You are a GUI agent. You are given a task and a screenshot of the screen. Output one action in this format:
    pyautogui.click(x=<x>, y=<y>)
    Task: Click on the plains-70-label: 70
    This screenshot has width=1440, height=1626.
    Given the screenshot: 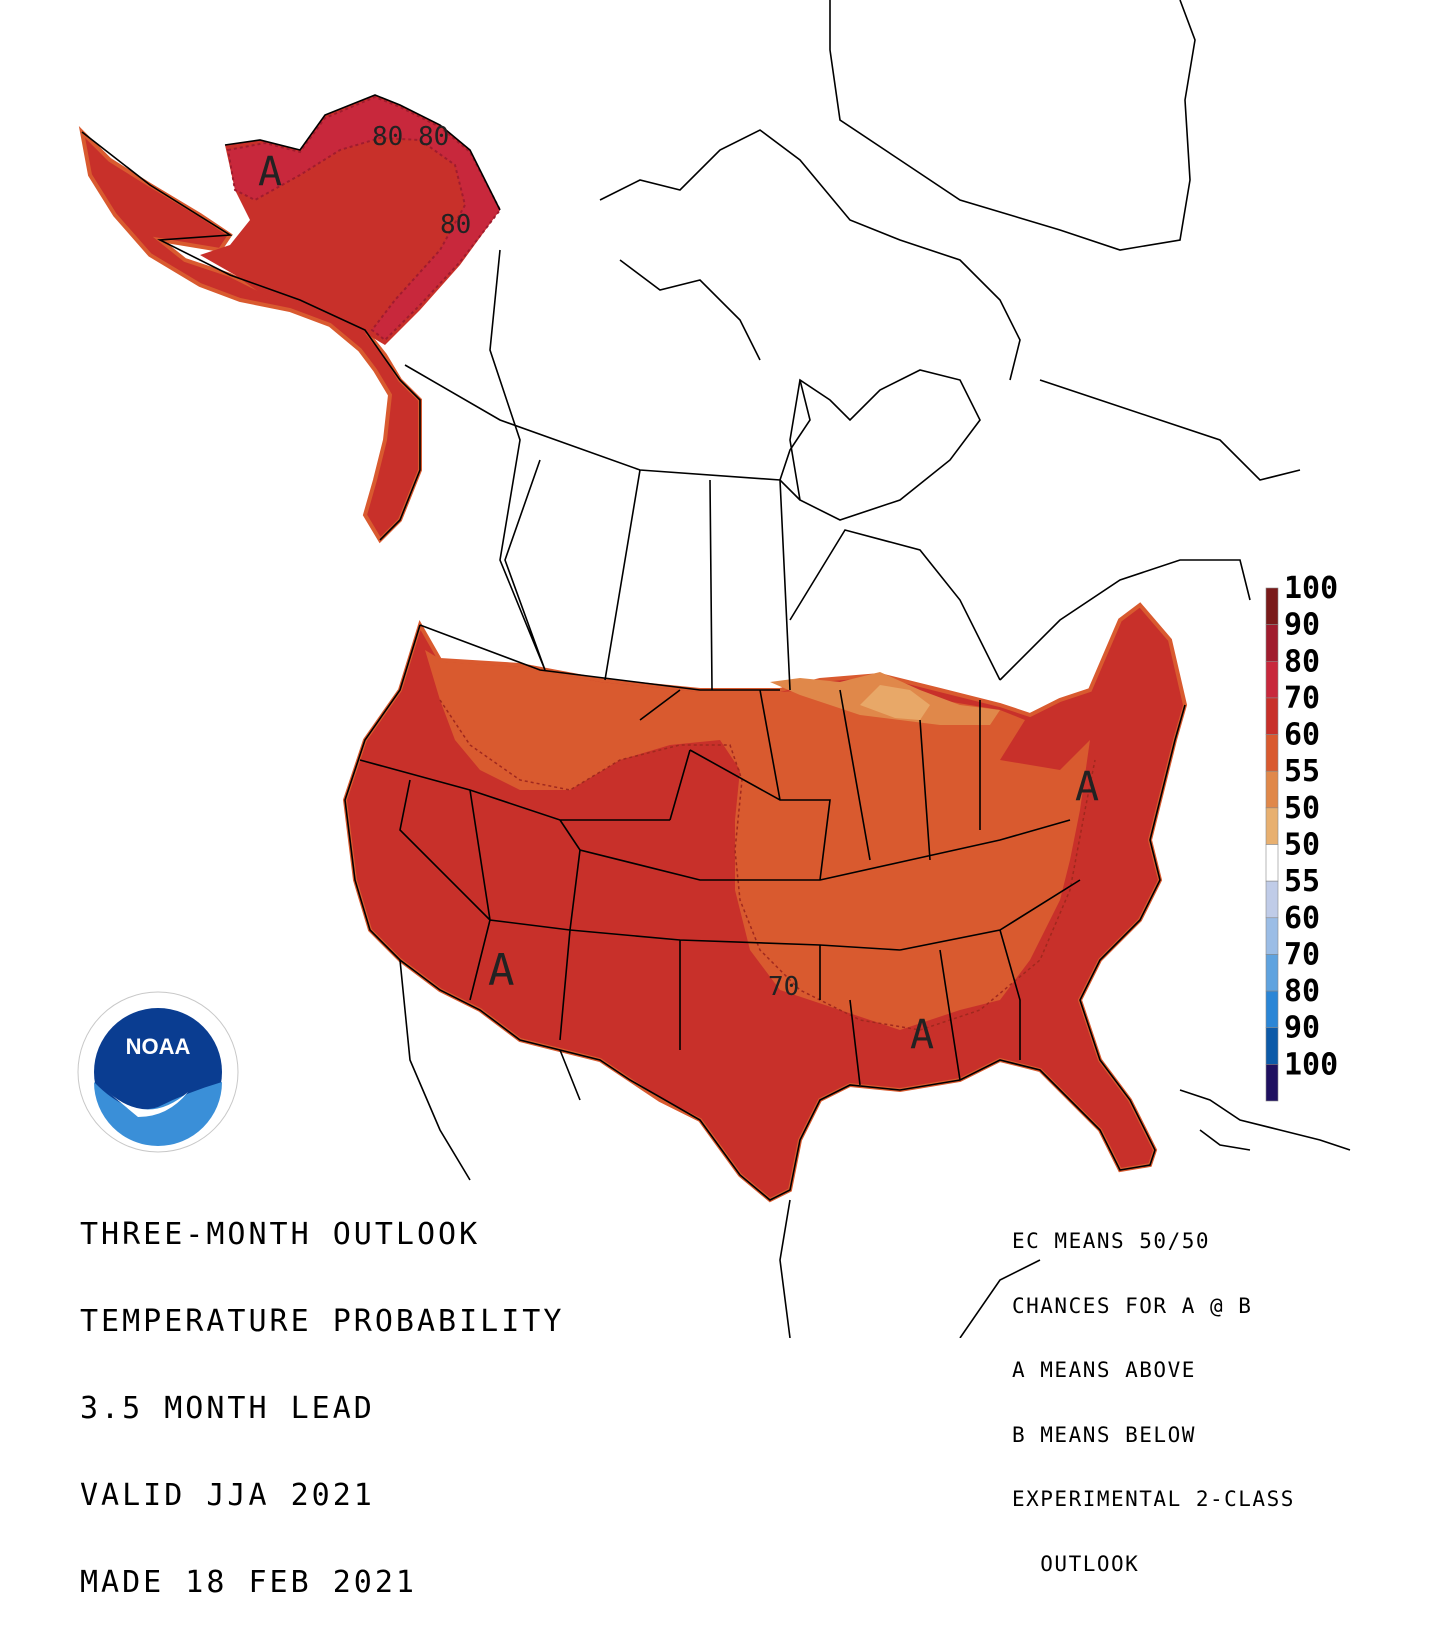 What is the action you would take?
    pyautogui.click(x=783, y=987)
    